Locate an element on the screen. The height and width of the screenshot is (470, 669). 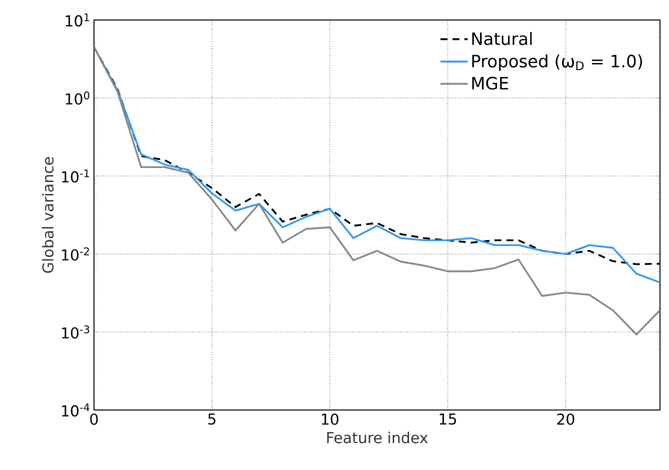
y-tick-label: 10$^{-3}$ is located at coordinates (76, 332).